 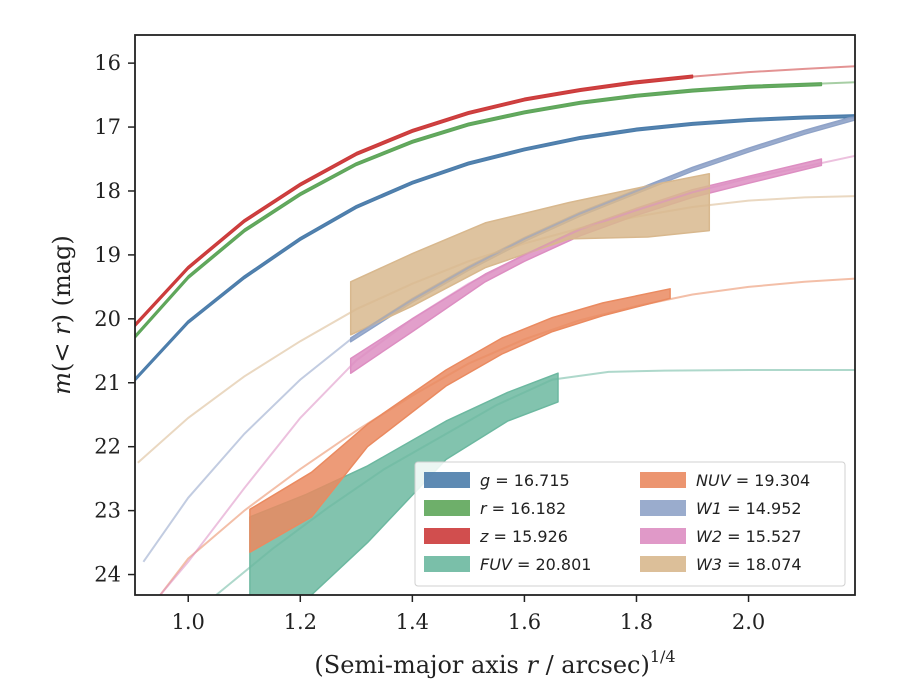 I want to click on y-tick-label: 22, so click(x=107, y=447).